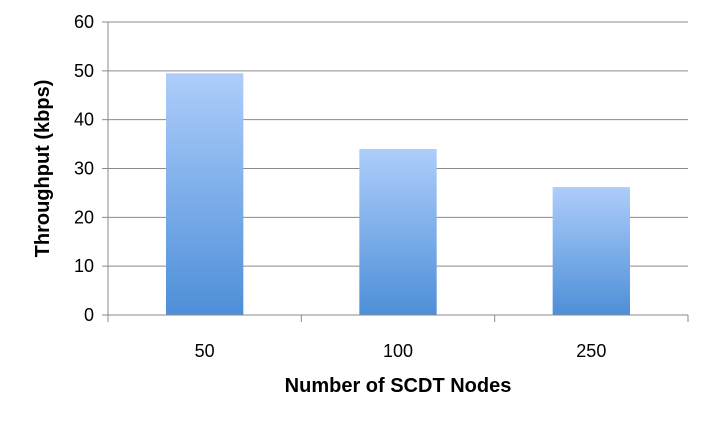  I want to click on x-tick-label: 50, so click(205, 351).